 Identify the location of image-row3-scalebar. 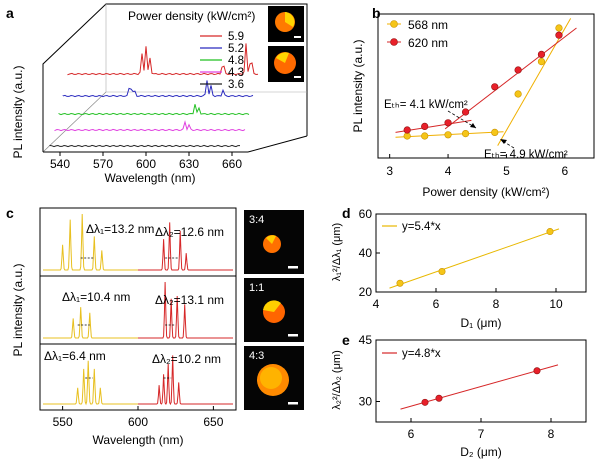
(293, 403).